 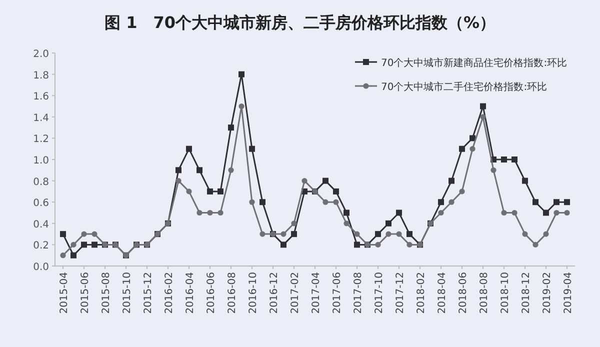 What do you see at coordinates (274, 293) in the screenshot?
I see `x-tick-label: 2016-12` at bounding box center [274, 293].